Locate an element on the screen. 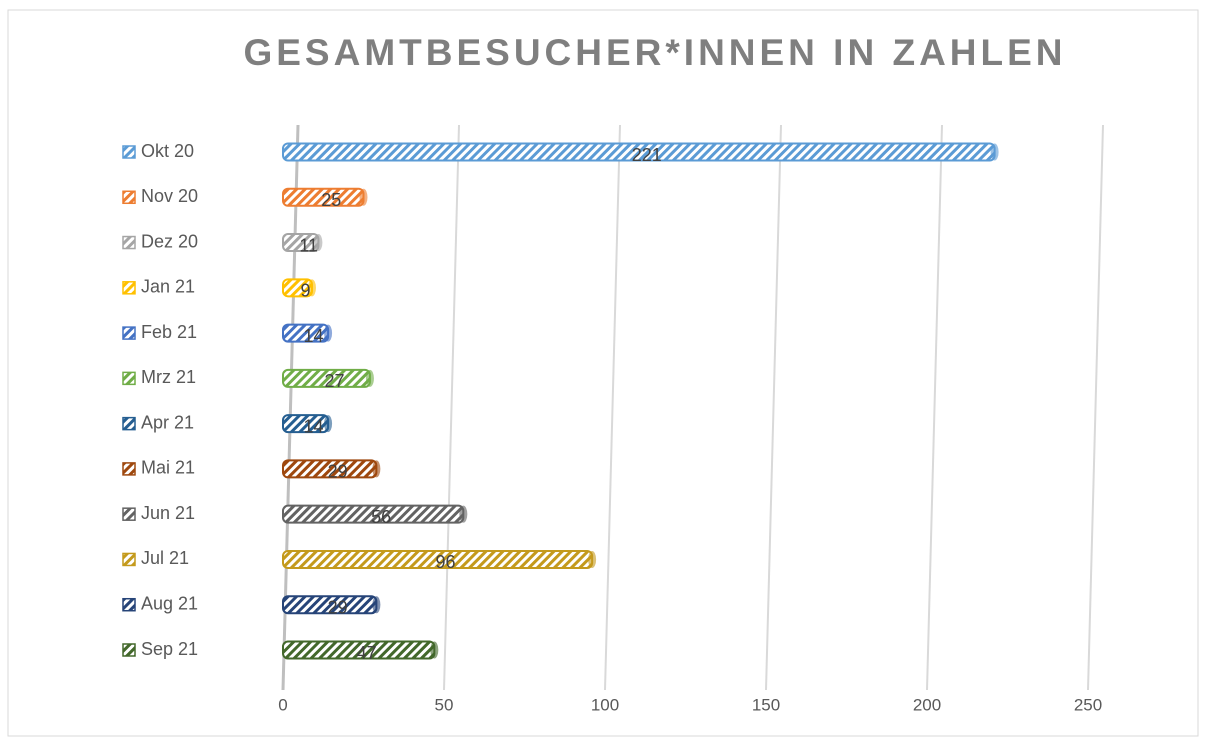 This screenshot has width=1206, height=740. legend-label: Apr 21 is located at coordinates (167, 422).